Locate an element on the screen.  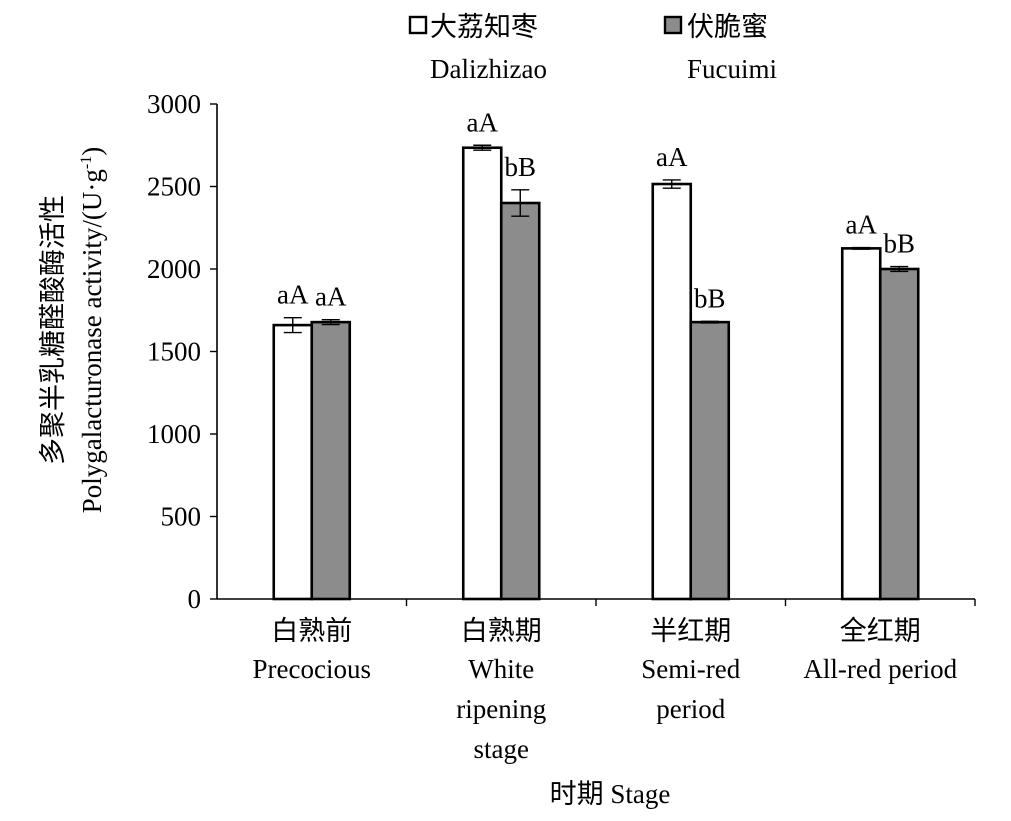
x-tick-label-cn: 半红期 is located at coordinates (690, 631).